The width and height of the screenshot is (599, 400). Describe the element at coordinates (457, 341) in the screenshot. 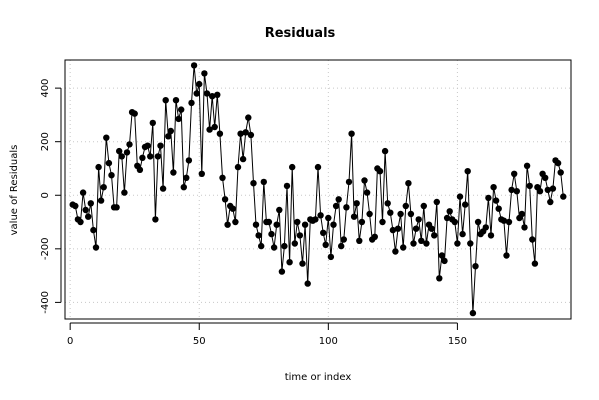

I see `x-tick-label: 150` at that location.